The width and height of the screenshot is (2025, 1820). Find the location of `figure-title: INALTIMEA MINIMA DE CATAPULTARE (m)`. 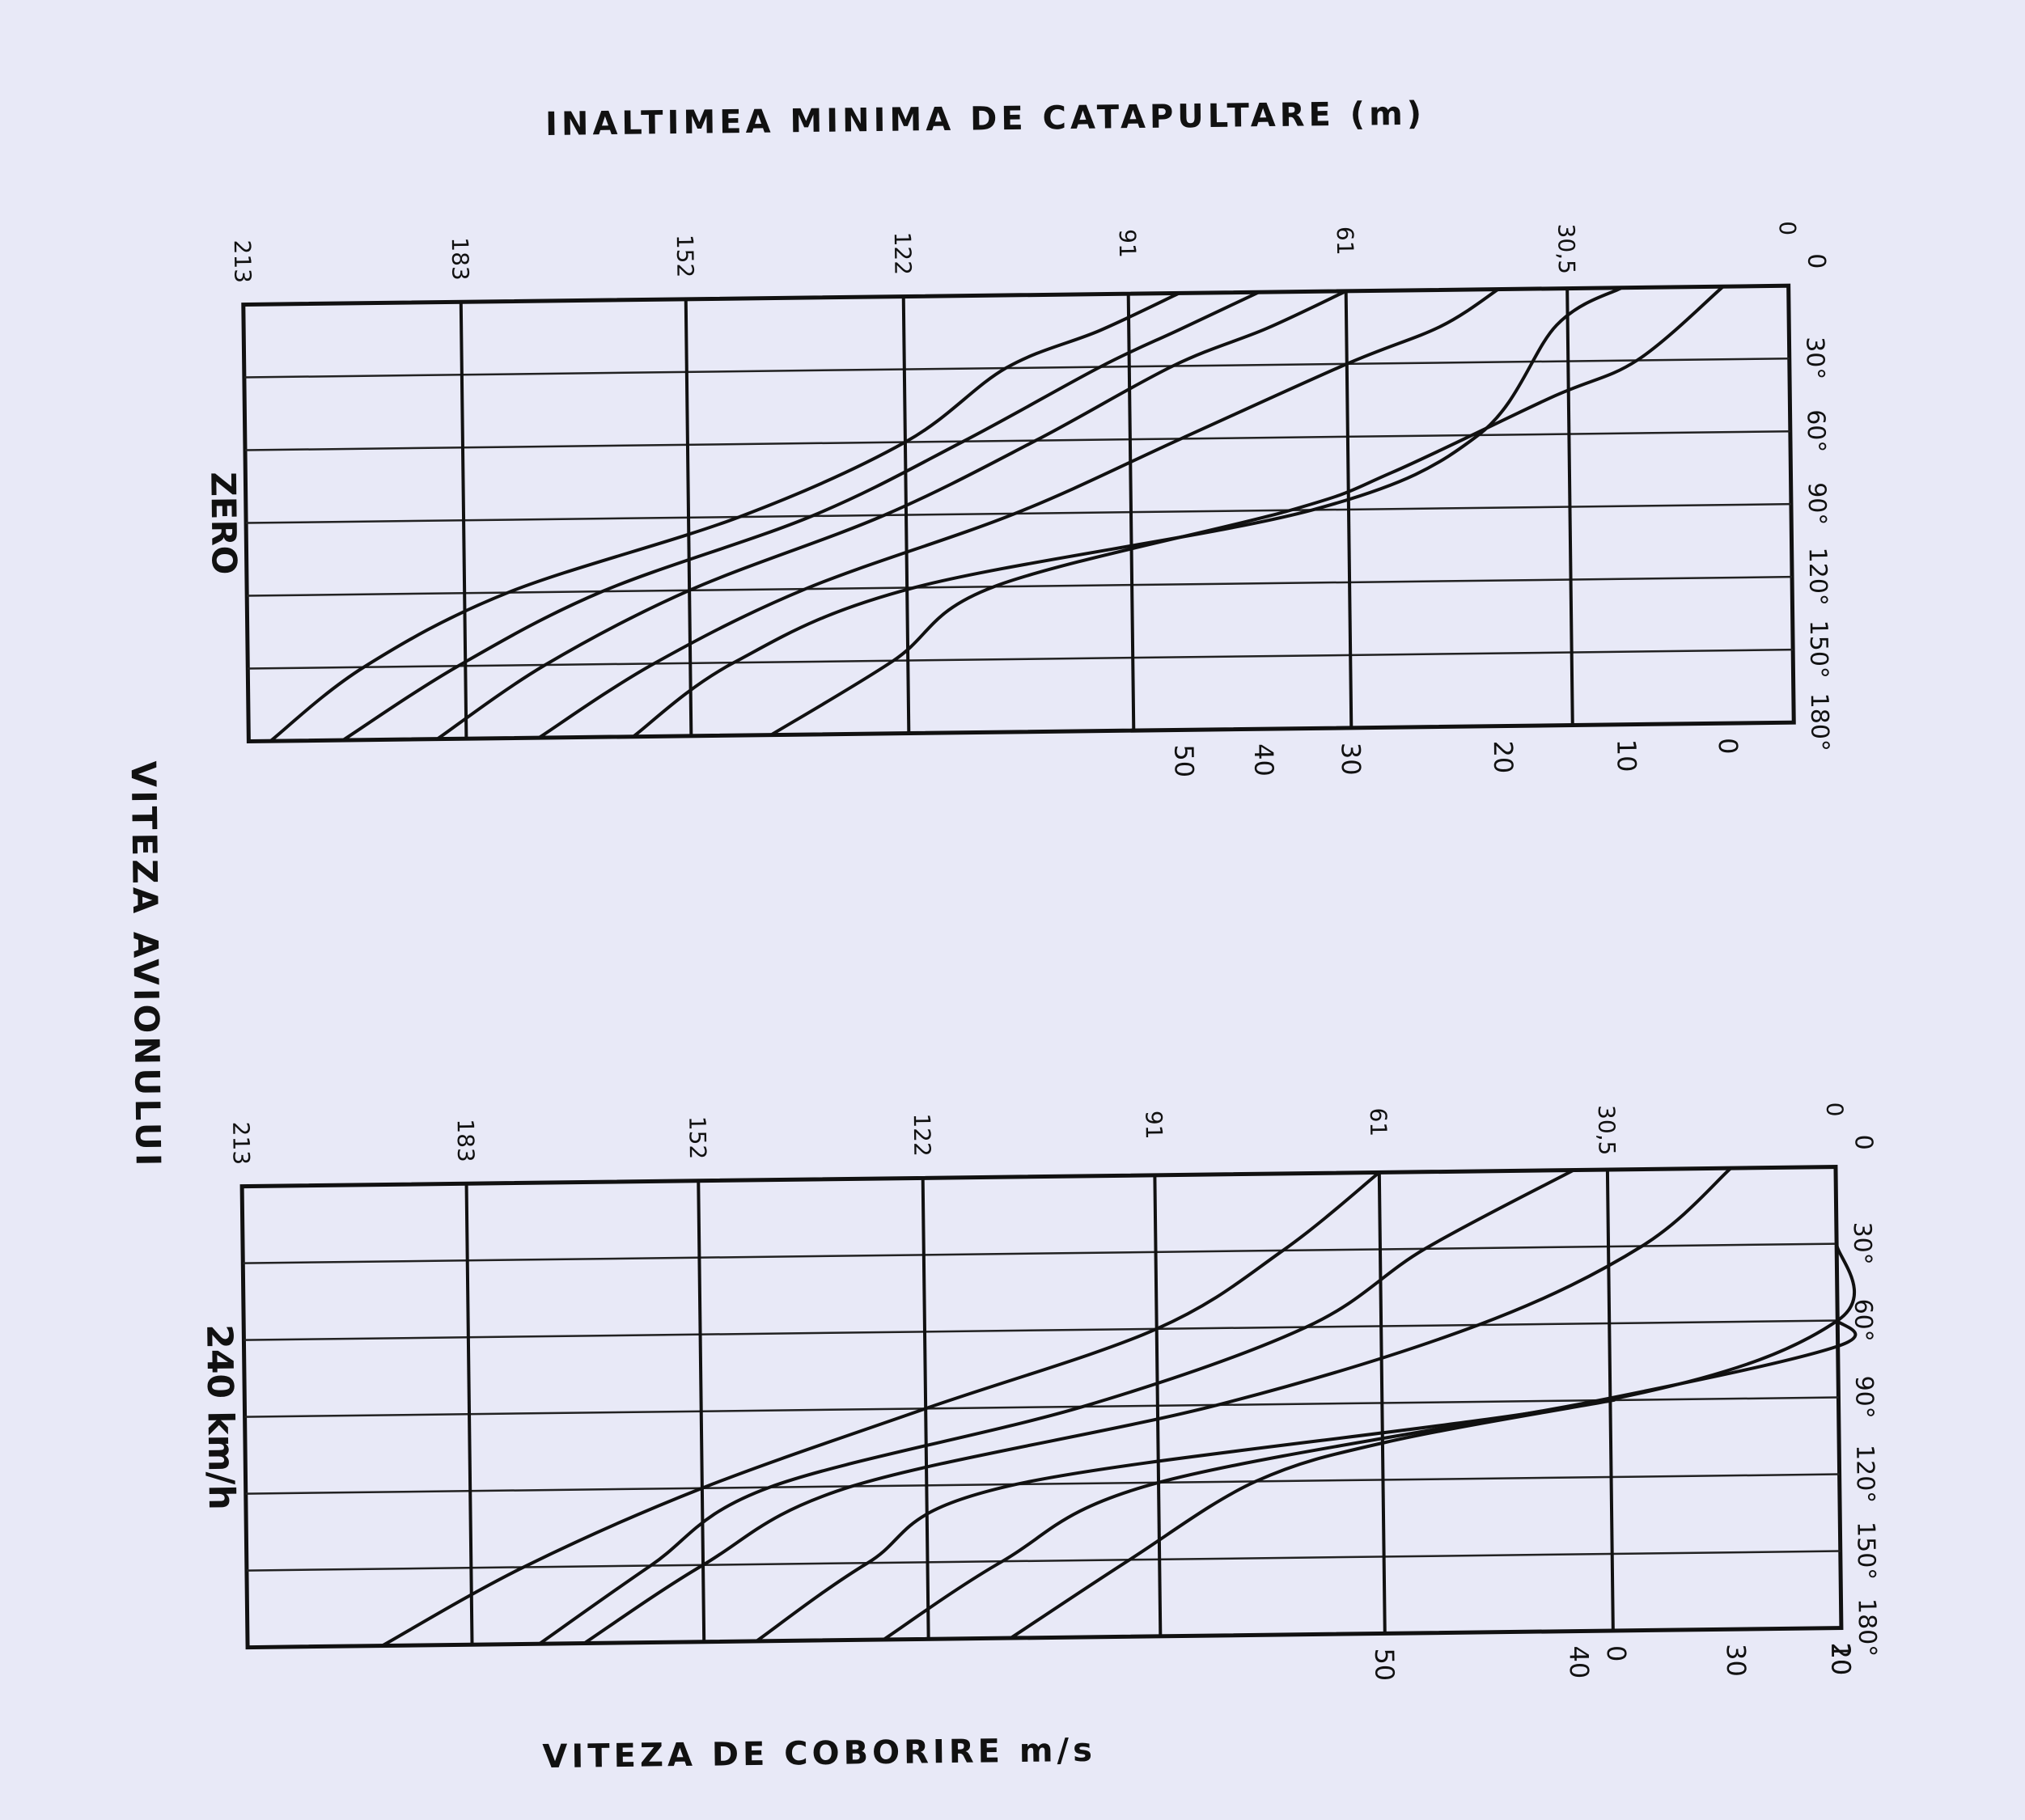

figure-title: INALTIMEA MINIMA DE CATAPULTARE (m) is located at coordinates (986, 119).